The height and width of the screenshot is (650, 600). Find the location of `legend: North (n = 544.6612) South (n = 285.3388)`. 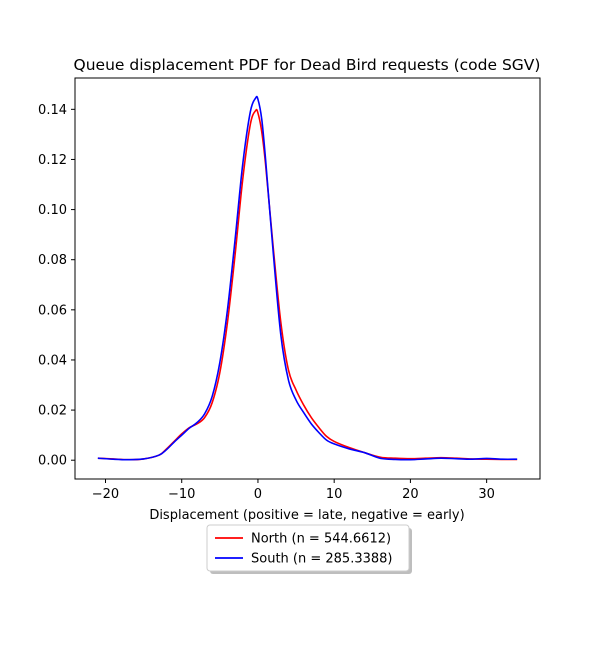

legend: North (n = 544.6612) South (n = 285.3388) is located at coordinates (309, 549).